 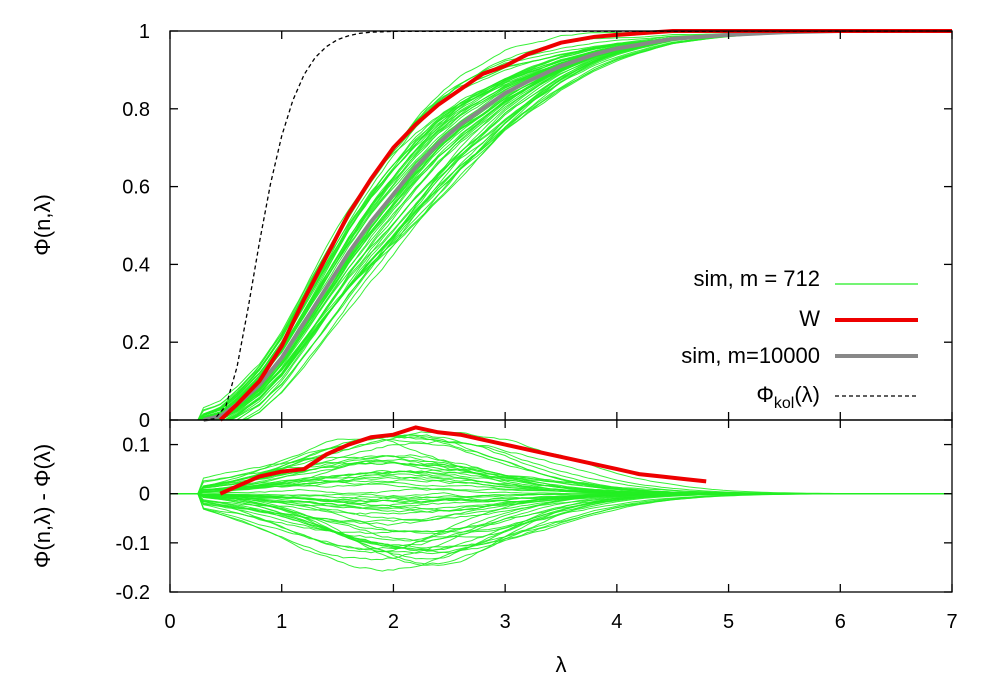 What do you see at coordinates (561, 529) in the screenshot?
I see `bottom-diff712-line` at bounding box center [561, 529].